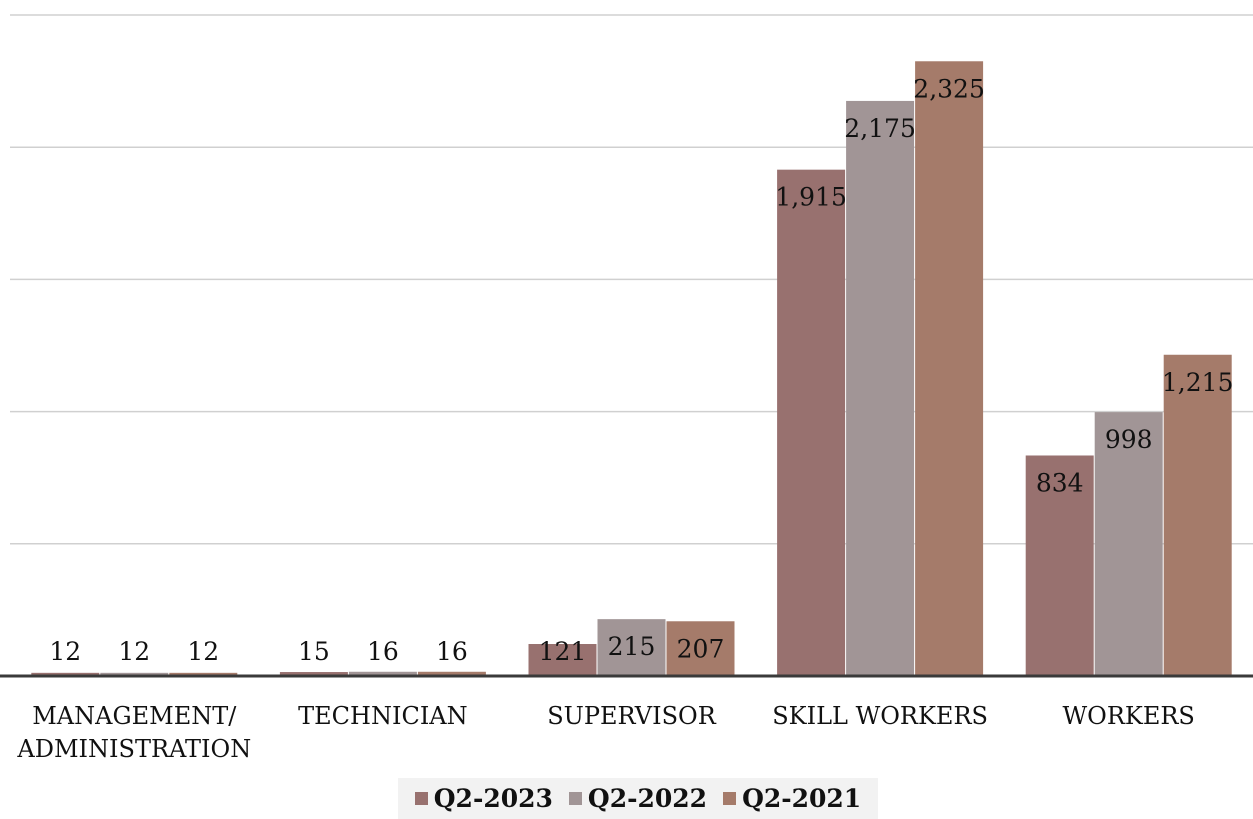 The height and width of the screenshot is (819, 1253). Describe the element at coordinates (563, 651) in the screenshot. I see `data-label: 121` at that location.